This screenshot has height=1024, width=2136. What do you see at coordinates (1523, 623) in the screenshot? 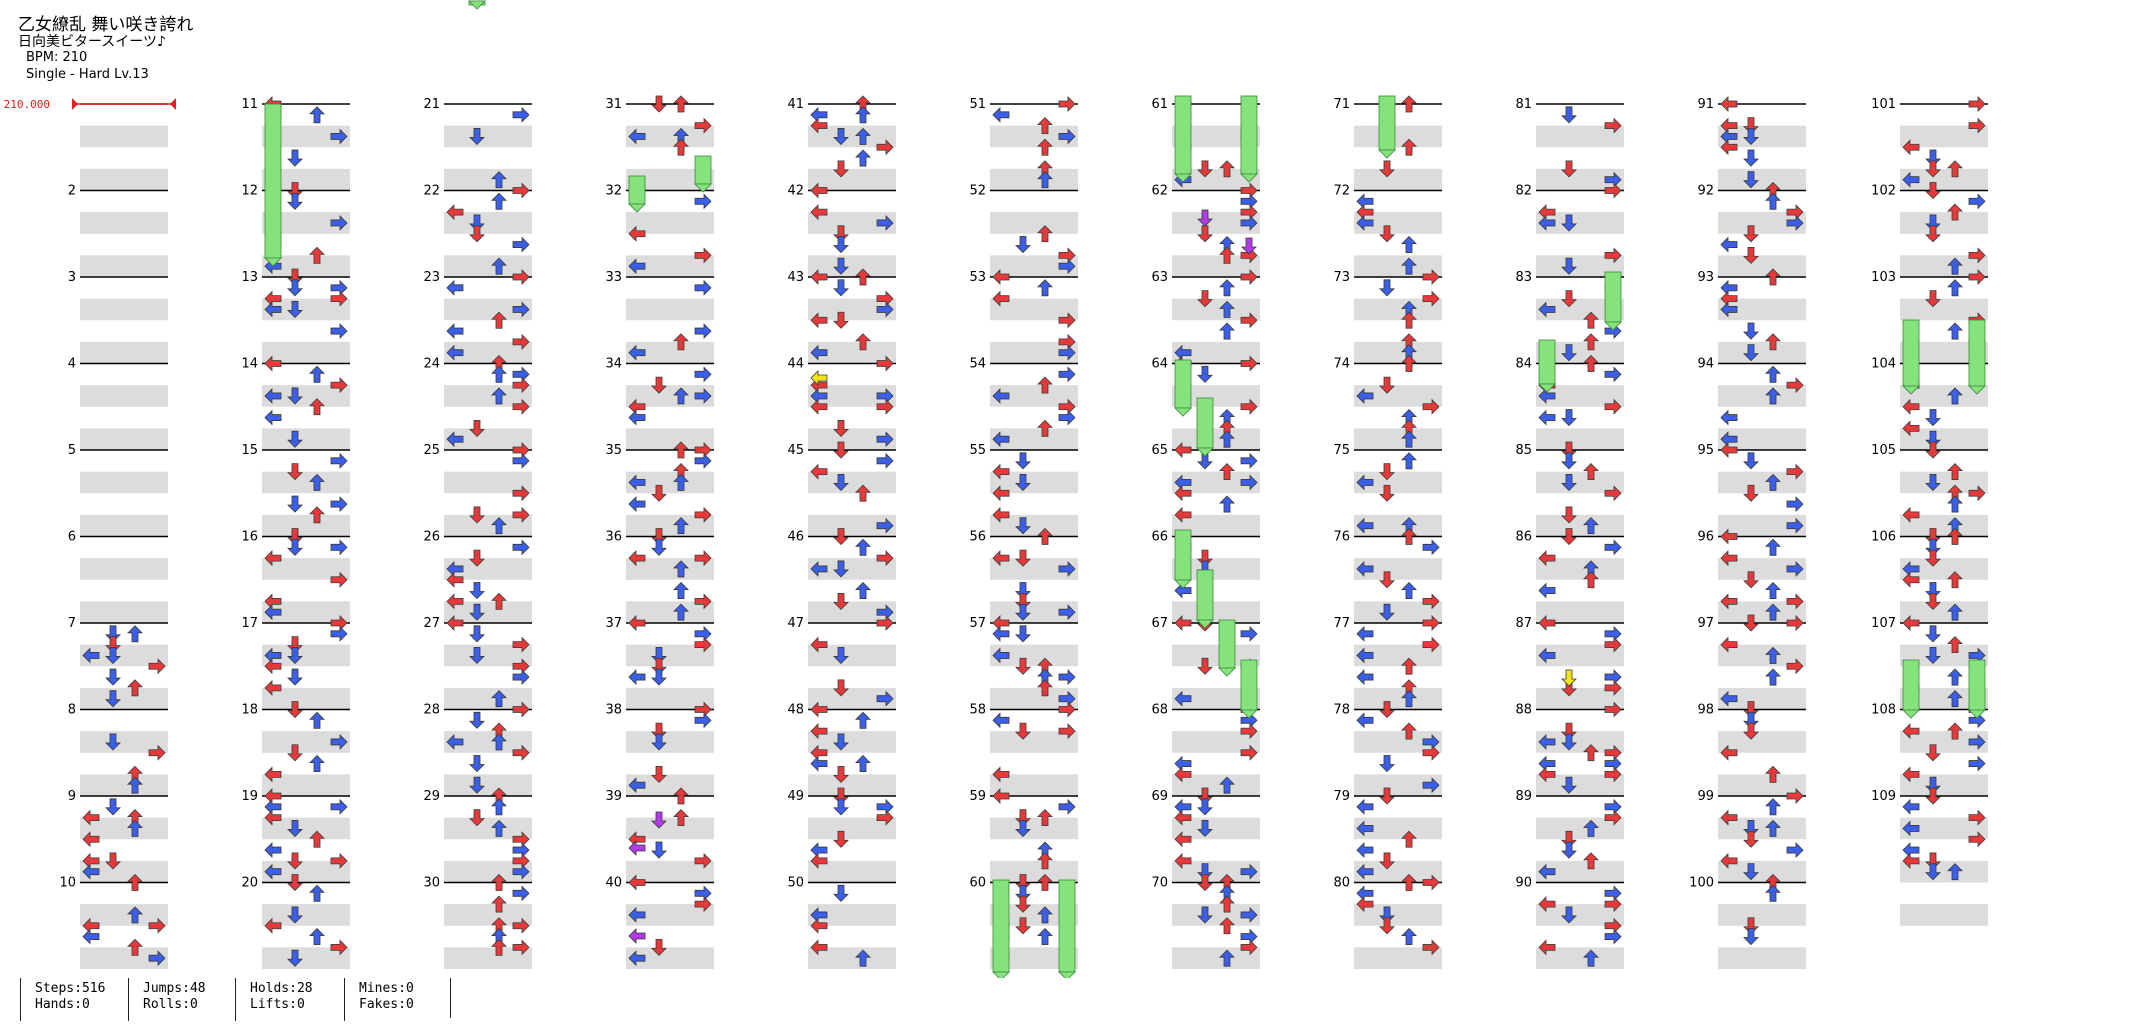
I see `measure-number: 87` at bounding box center [1523, 623].